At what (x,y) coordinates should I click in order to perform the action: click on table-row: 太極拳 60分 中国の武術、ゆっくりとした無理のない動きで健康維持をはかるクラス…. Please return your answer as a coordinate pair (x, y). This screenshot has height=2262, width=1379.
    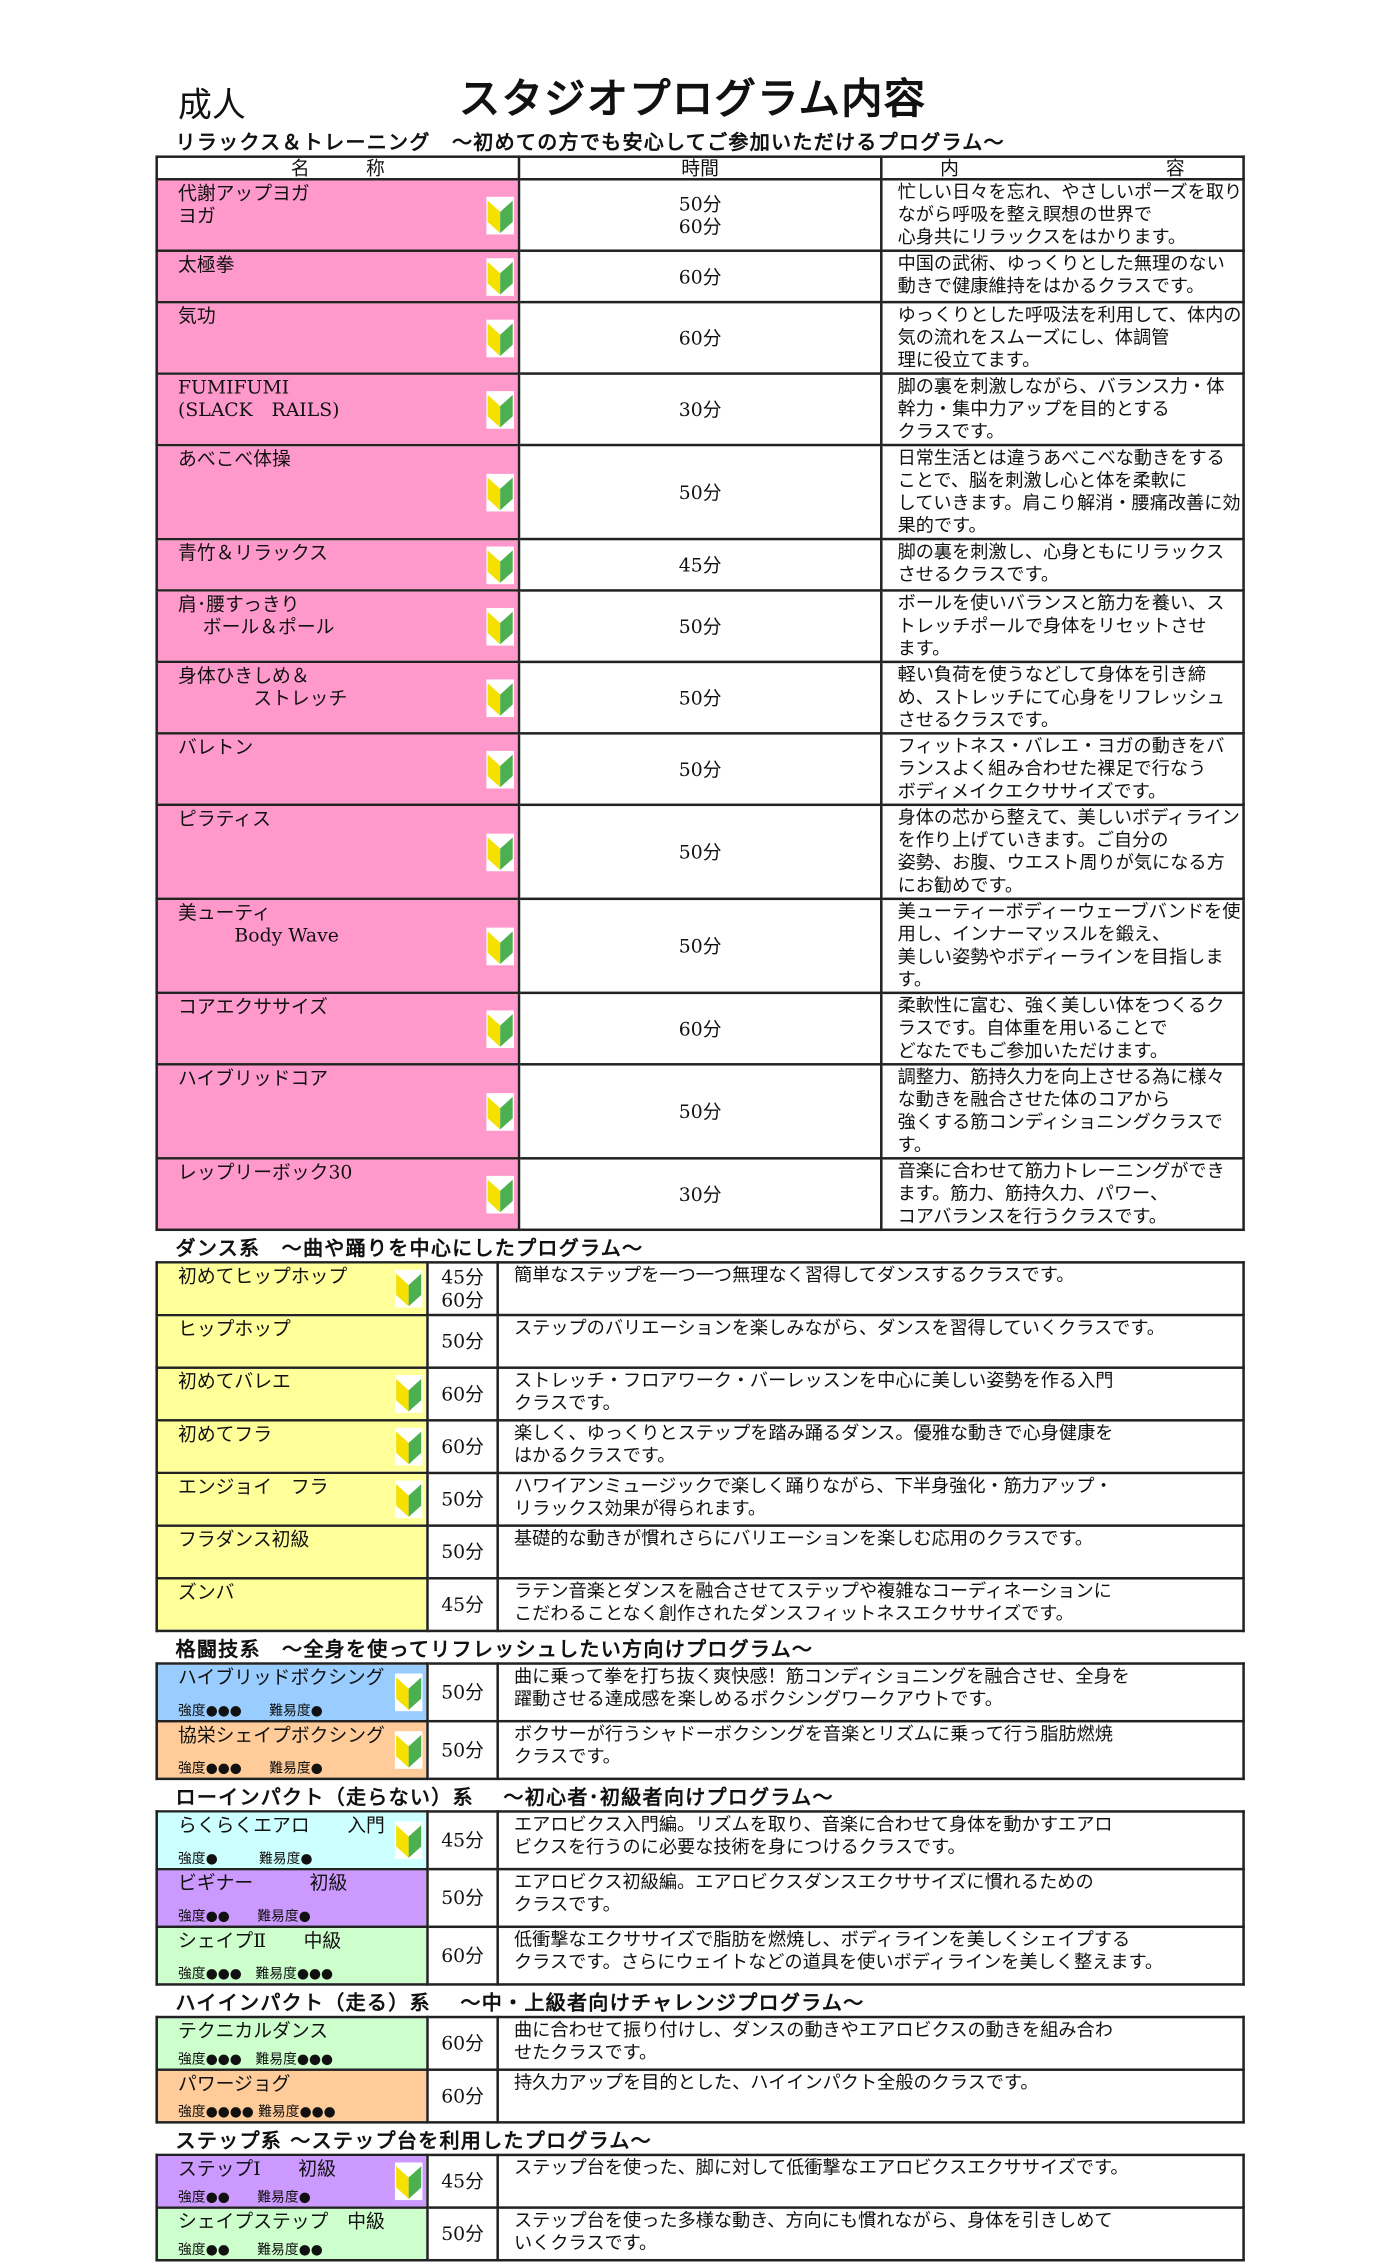
    Looking at the image, I should click on (700, 276).